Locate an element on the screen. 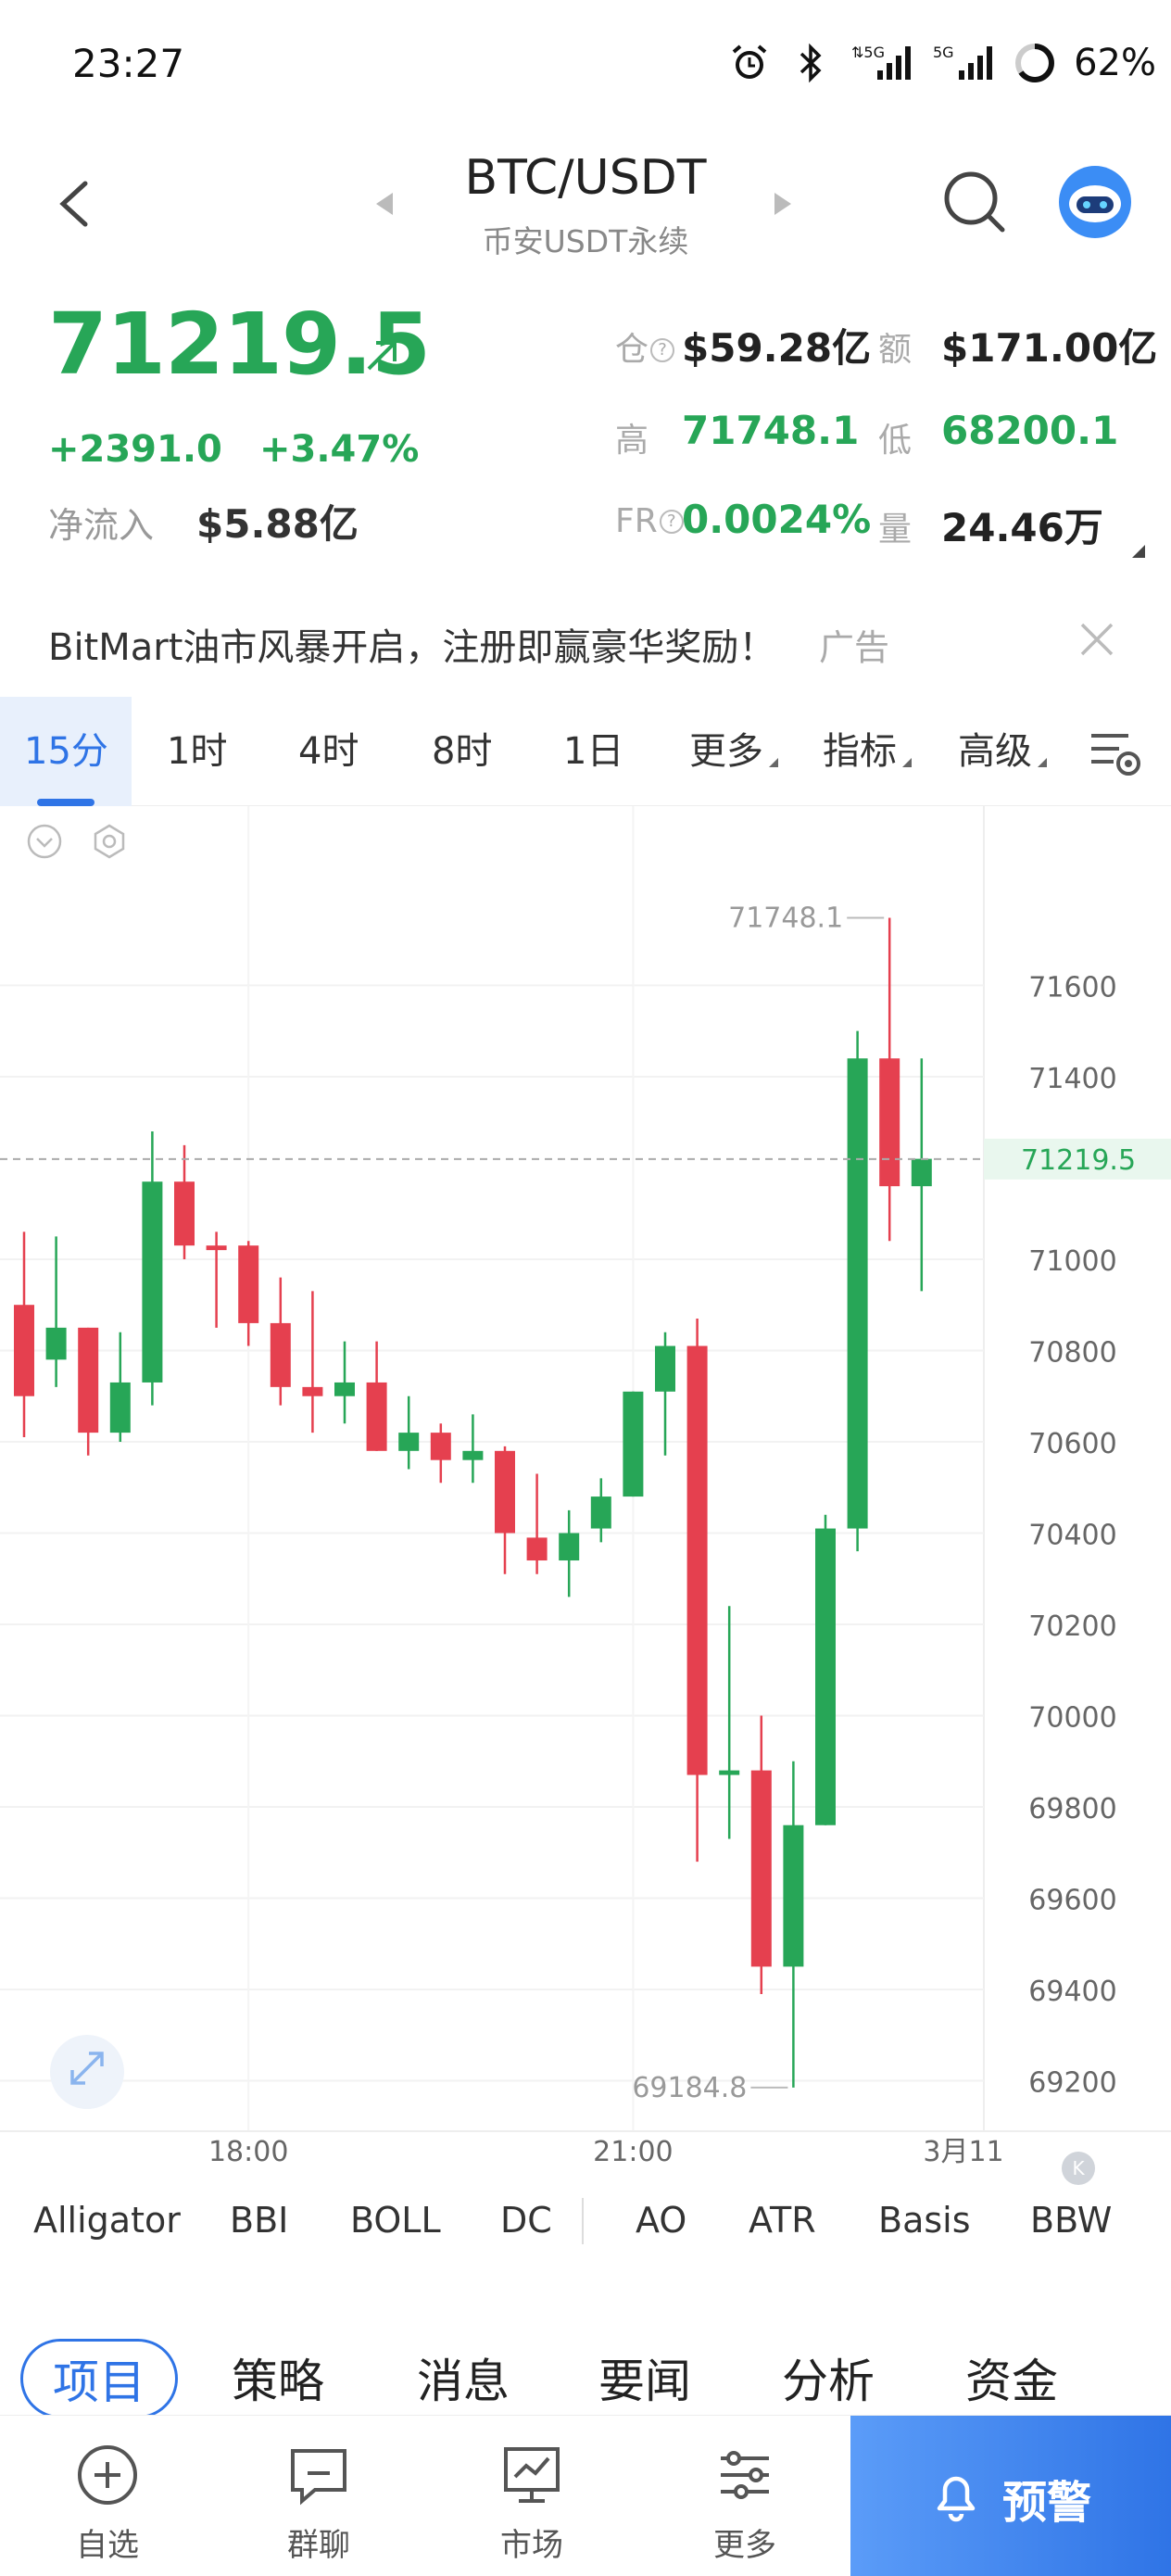  svg-text: ⇅5G is located at coordinates (868, 53).